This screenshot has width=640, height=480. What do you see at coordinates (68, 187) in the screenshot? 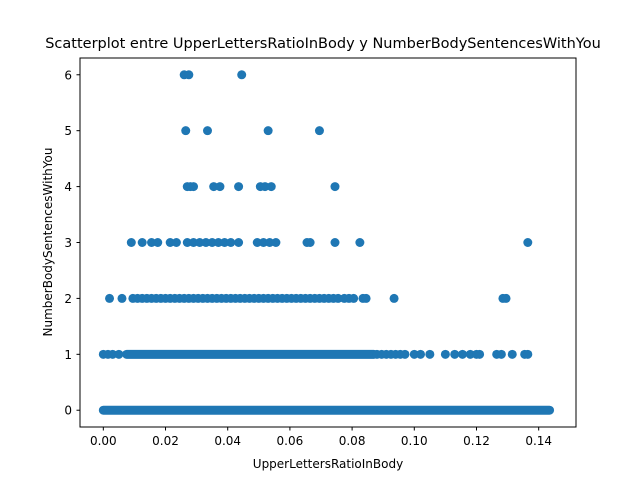
I see `y-tick-label: 4` at bounding box center [68, 187].